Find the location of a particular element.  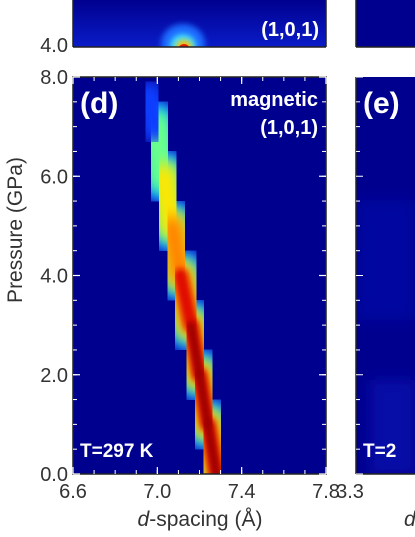

x-tick-label-0: 6.6 is located at coordinates (73, 492).